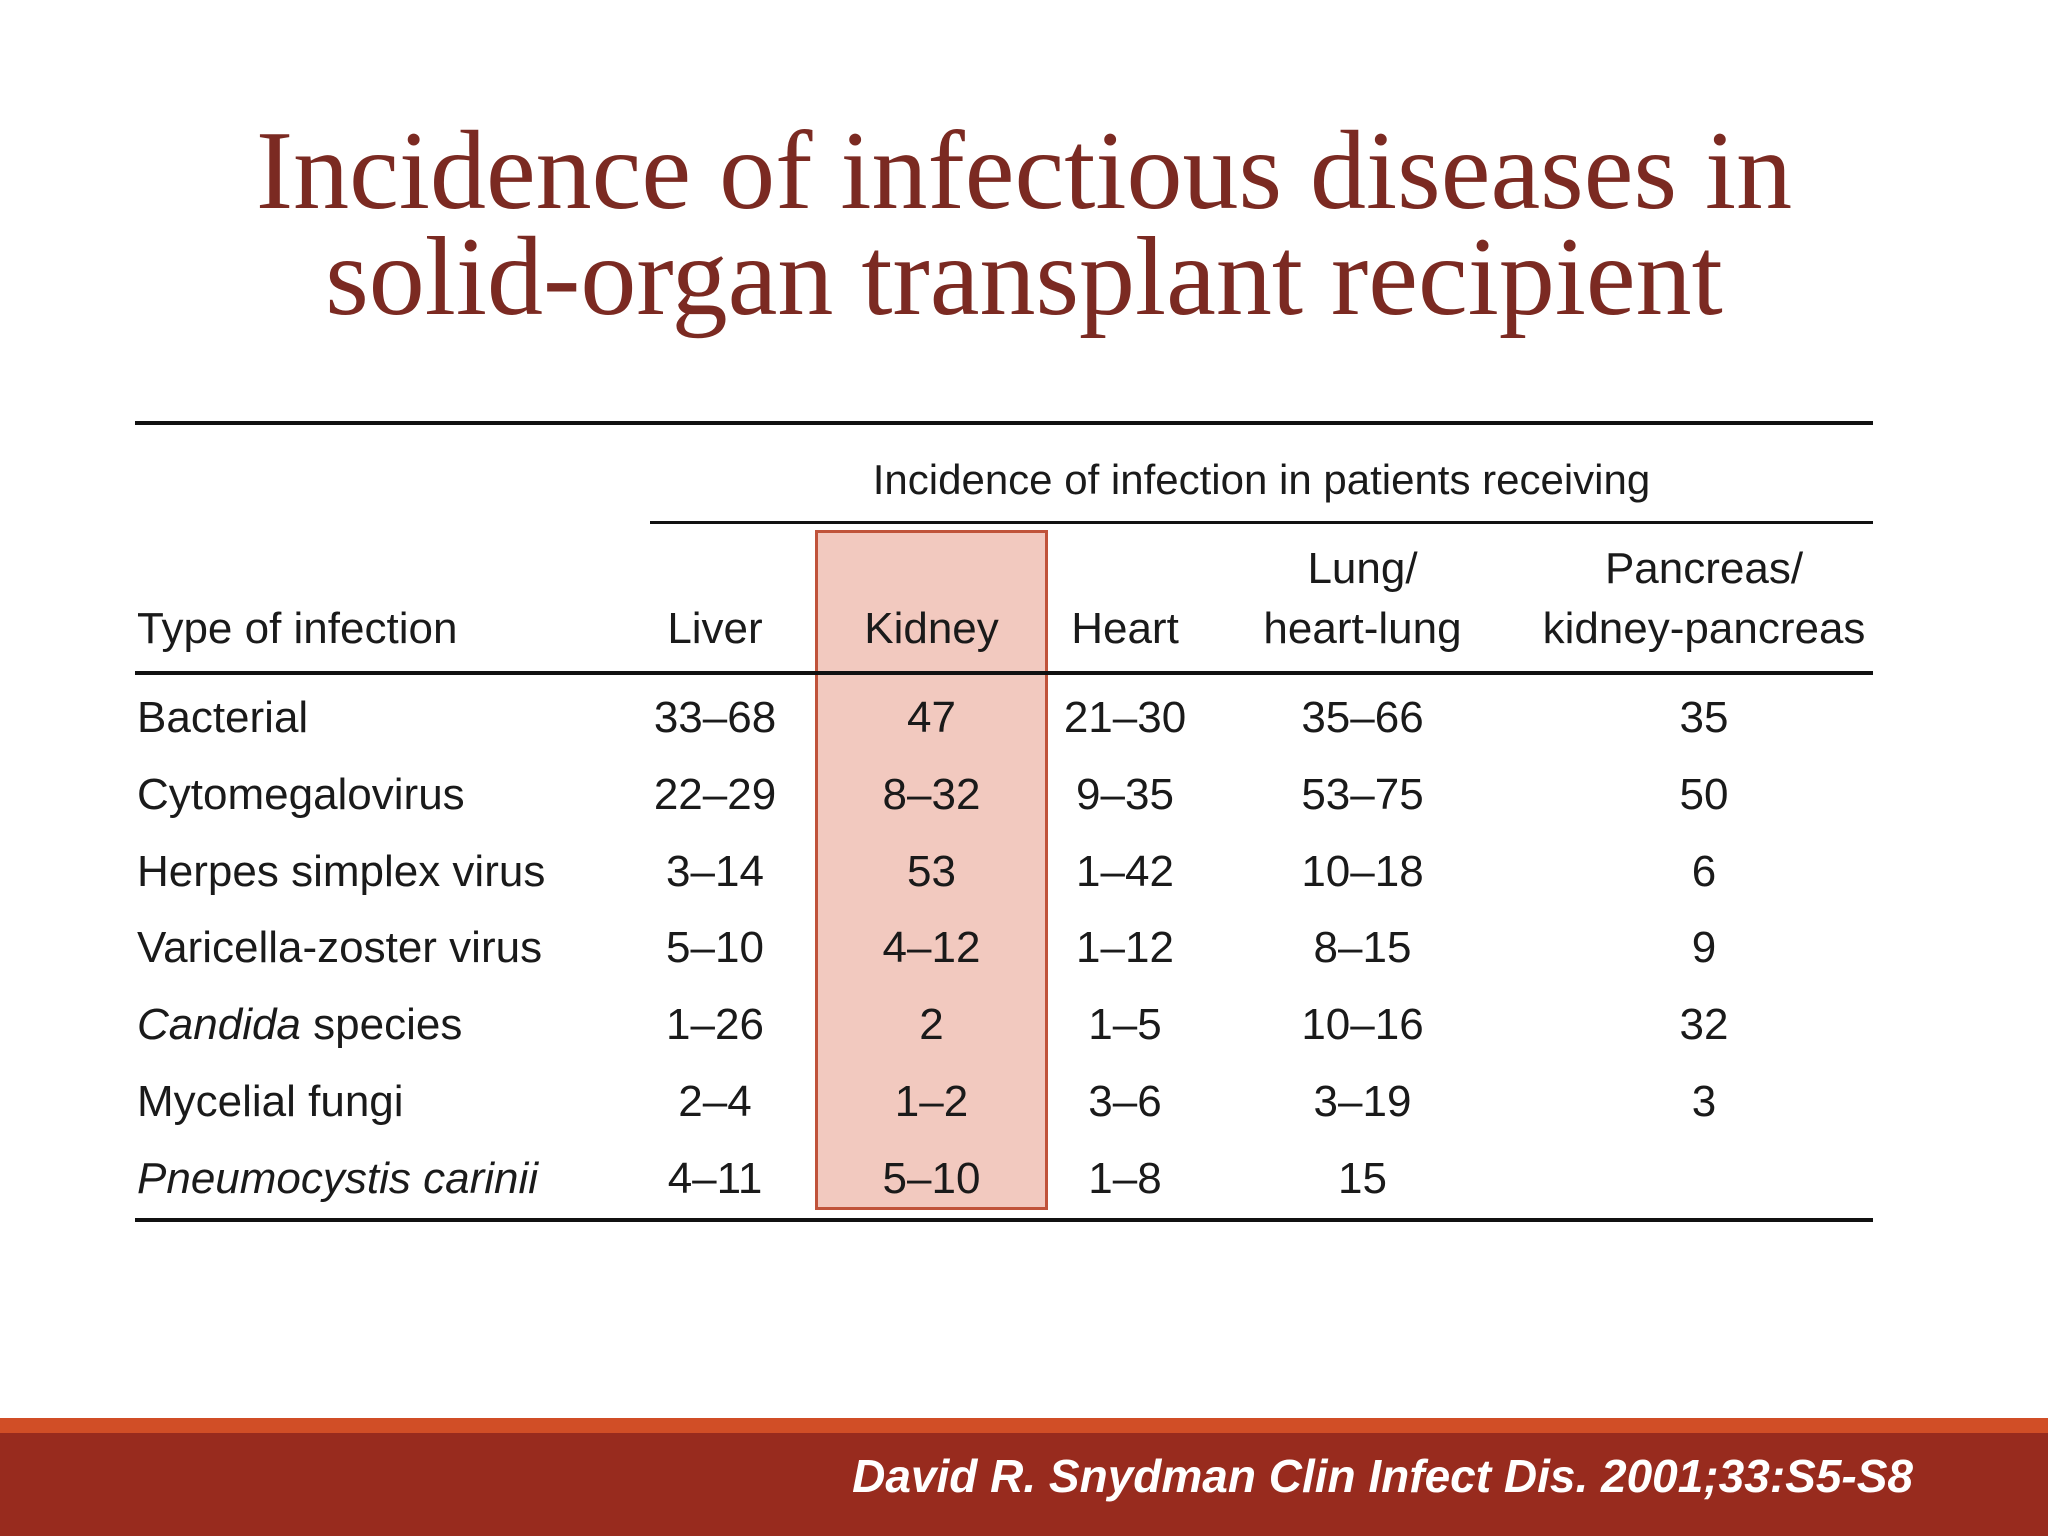 The image size is (2048, 1536). Describe the element at coordinates (1704, 717) in the screenshot. I see `cell-pancreas: 35` at that location.